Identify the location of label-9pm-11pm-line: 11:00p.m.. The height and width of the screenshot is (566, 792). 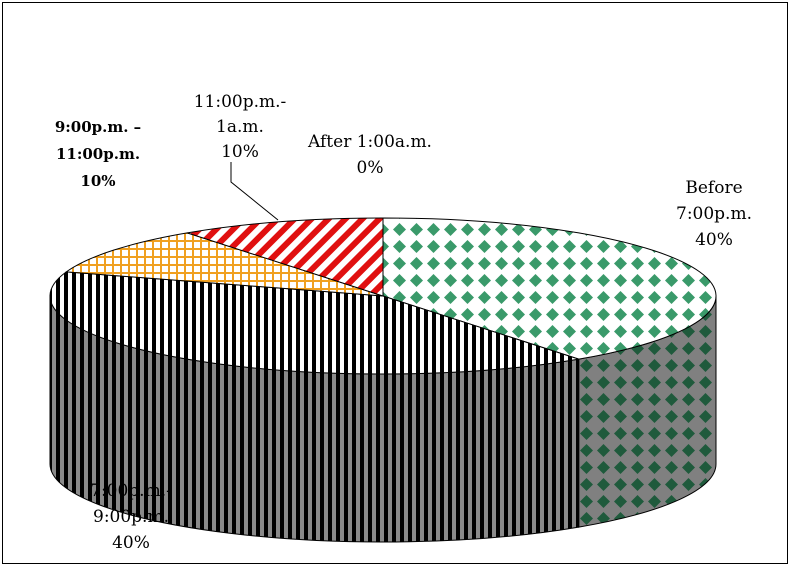
(98, 154).